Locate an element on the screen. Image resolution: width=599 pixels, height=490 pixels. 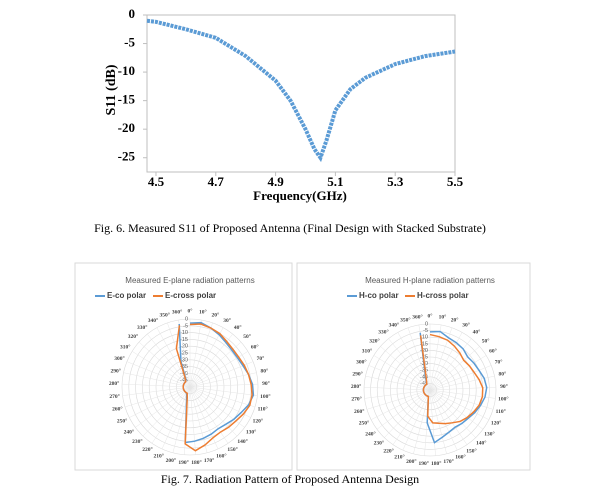
r-tick-label: -40 is located at coordinates (424, 377).